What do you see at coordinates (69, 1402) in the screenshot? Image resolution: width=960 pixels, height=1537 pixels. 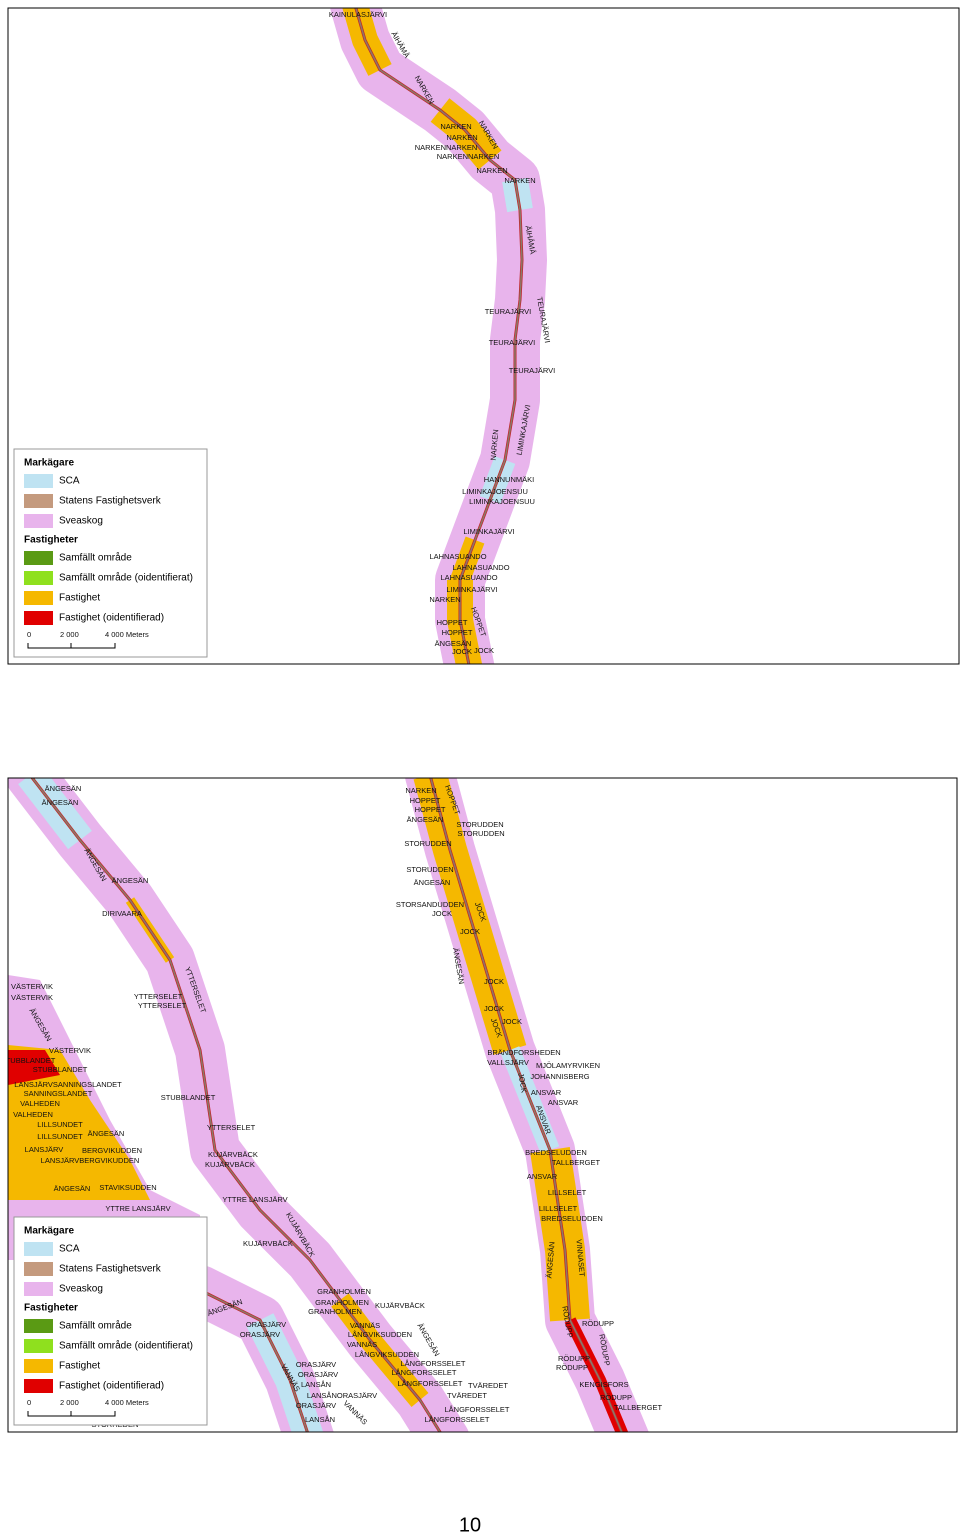 I see `scale-label: 2 000` at bounding box center [69, 1402].